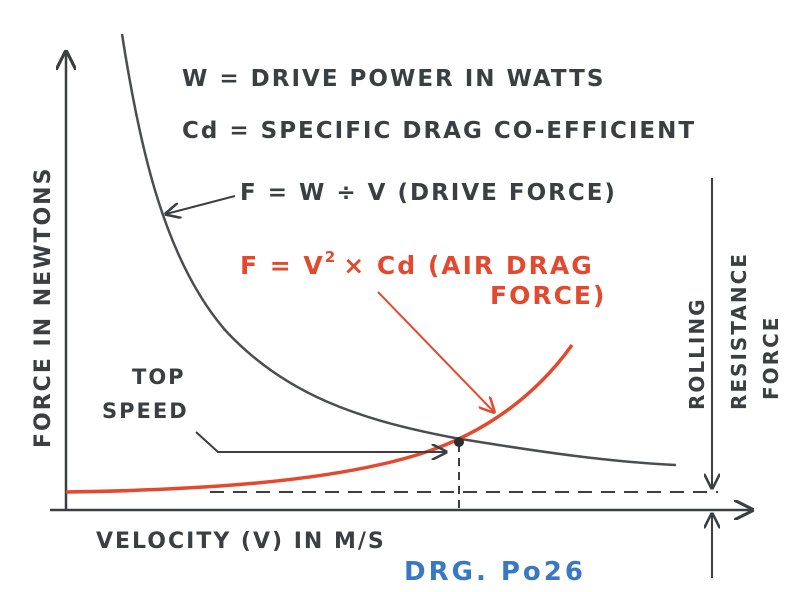 Image resolution: width=800 pixels, height=592 pixels. I want to click on top-speed-label-line2: SPEED, so click(145, 411).